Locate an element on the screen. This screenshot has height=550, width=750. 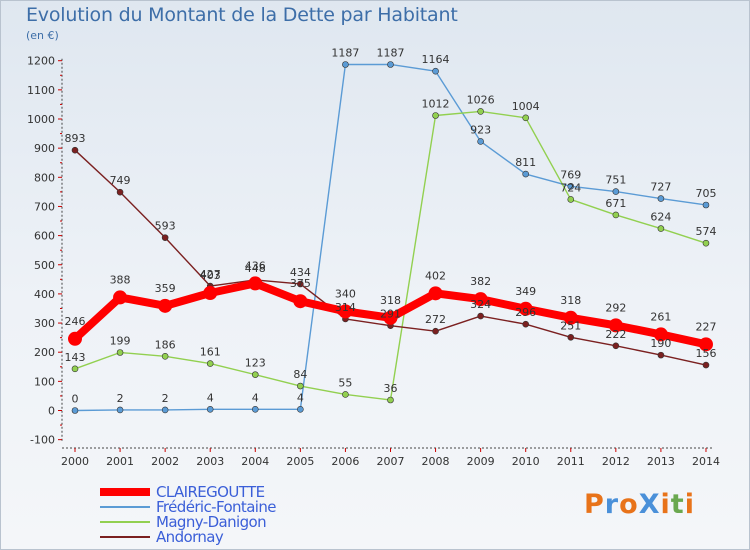
data-label-andornay: 296 is located at coordinates (525, 312).